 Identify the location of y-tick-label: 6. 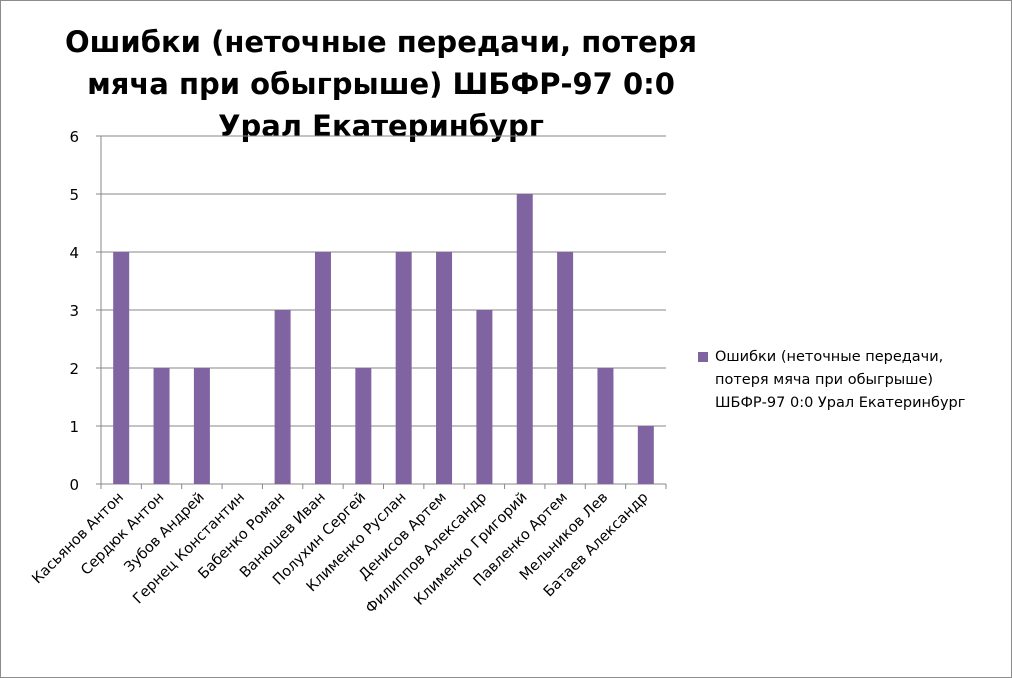
(74, 137).